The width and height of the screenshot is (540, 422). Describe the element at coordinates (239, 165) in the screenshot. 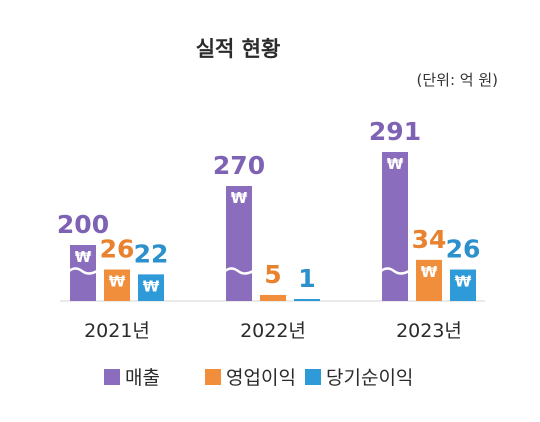

I see `bar-value-label: 270` at that location.